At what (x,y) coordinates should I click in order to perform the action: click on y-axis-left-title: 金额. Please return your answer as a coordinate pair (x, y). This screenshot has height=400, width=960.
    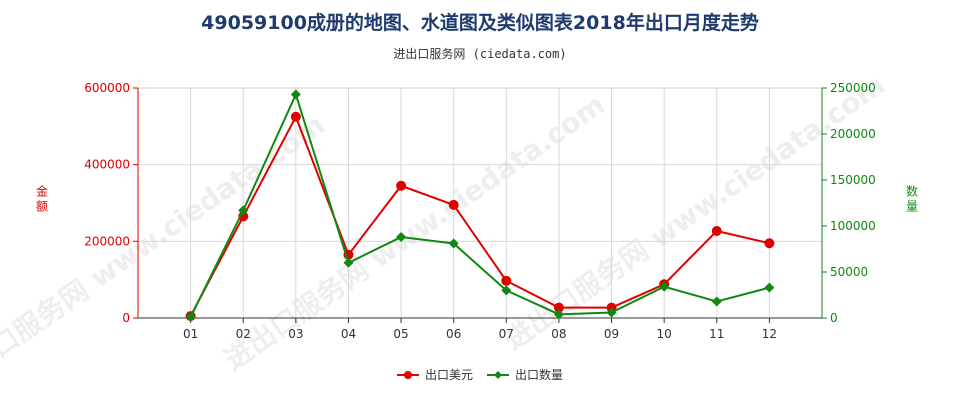
    Looking at the image, I should click on (42, 199).